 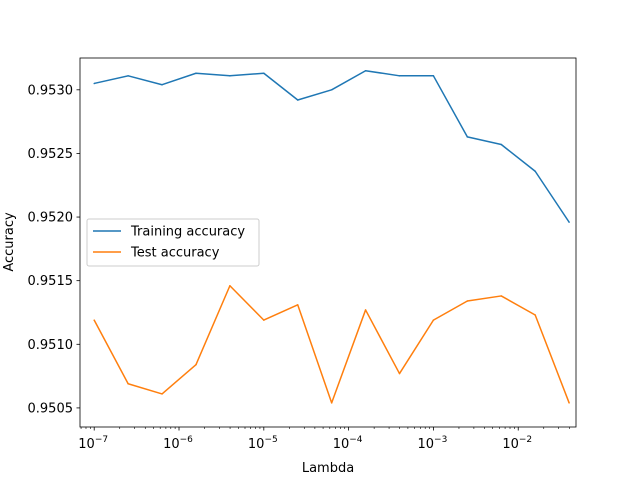 I want to click on x-tick-label: 10⁻⁴, so click(x=348, y=443).